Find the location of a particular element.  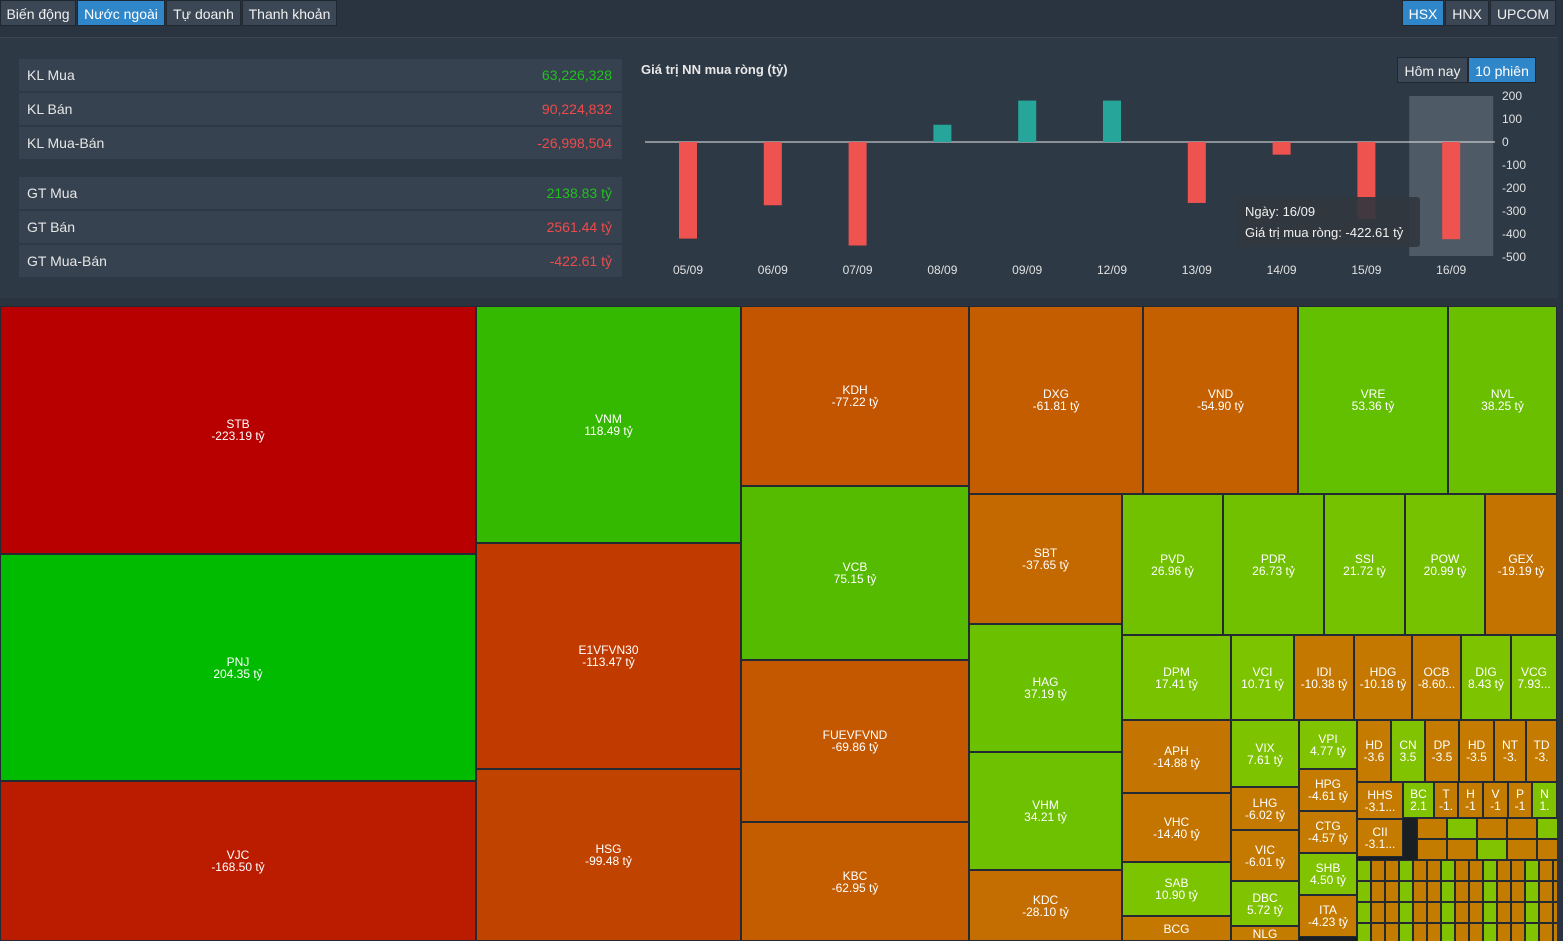

treemap-cell-aph: APH -14.88 tỷ is located at coordinates (1176, 756).